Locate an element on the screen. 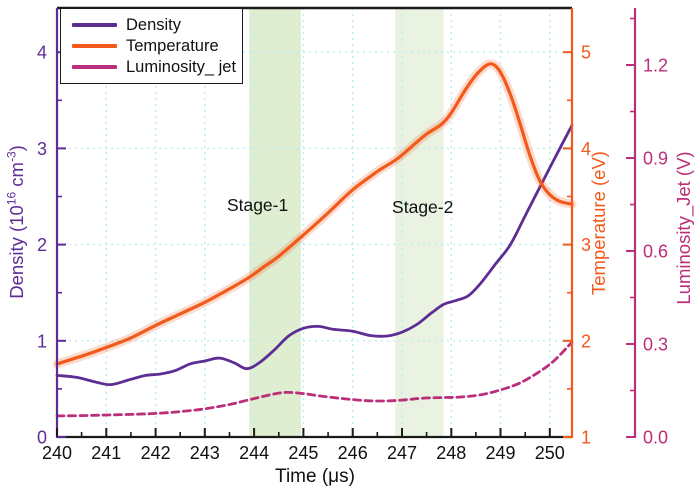 The image size is (700, 496). legend-label: Density is located at coordinates (154, 24).